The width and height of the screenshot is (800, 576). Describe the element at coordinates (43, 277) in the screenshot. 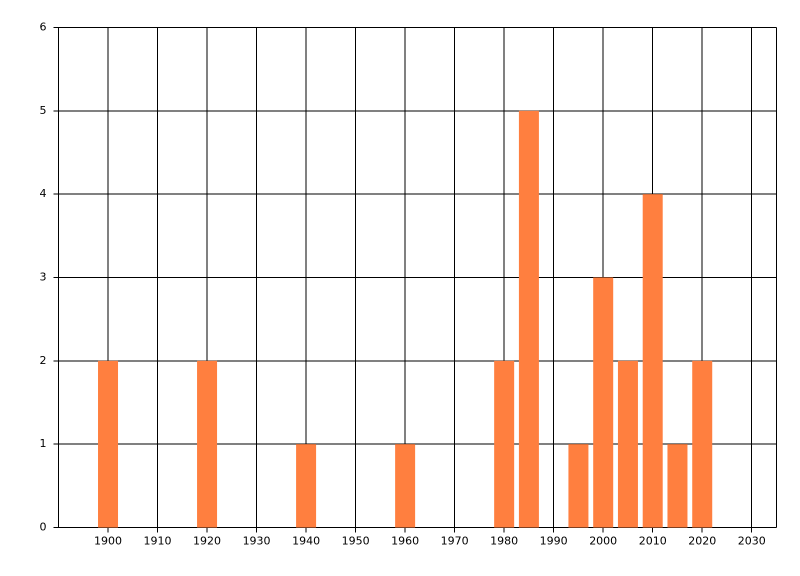

I see `y-tick-label: 3` at that location.